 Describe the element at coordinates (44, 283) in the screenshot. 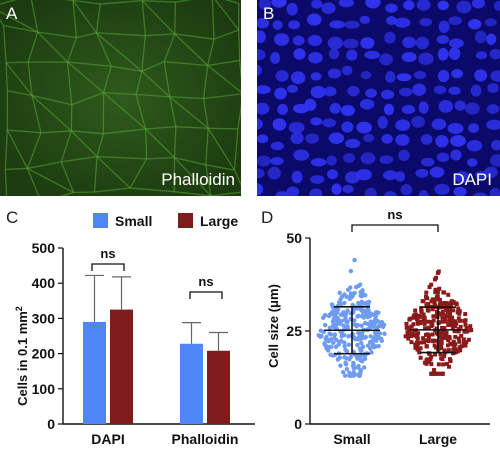

I see `y-tick-label: 400` at that location.